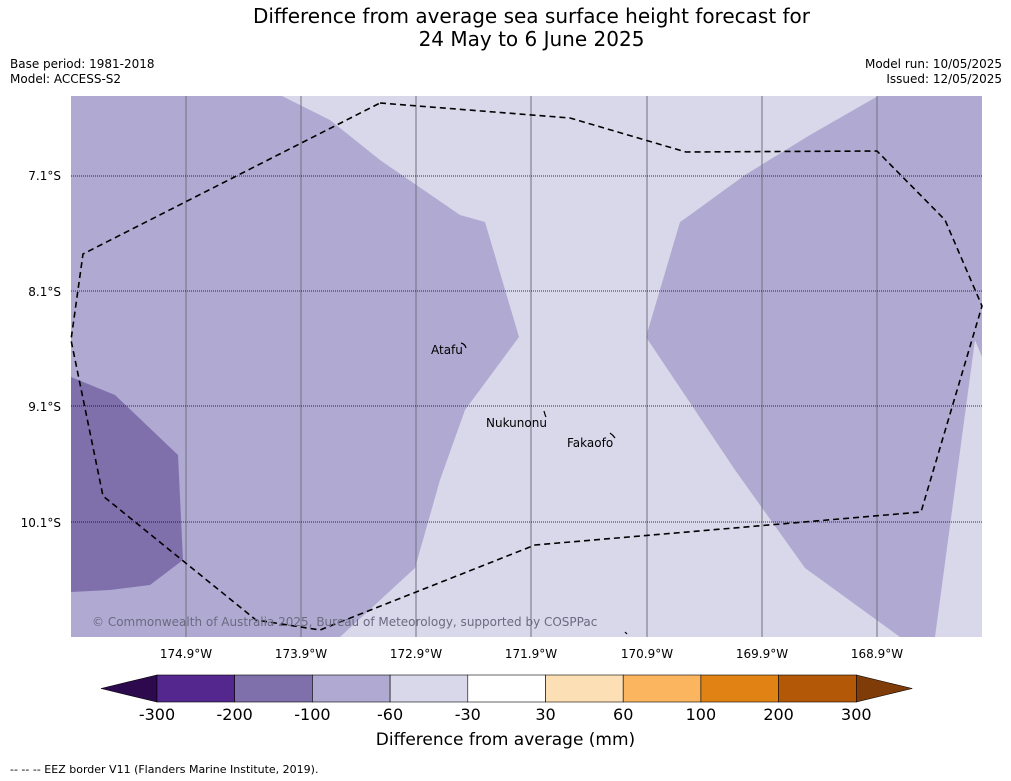 Image resolution: width=1011 pixels, height=781 pixels. I want to click on title-line-2: 24 May to 6 June 2025, so click(531, 39).